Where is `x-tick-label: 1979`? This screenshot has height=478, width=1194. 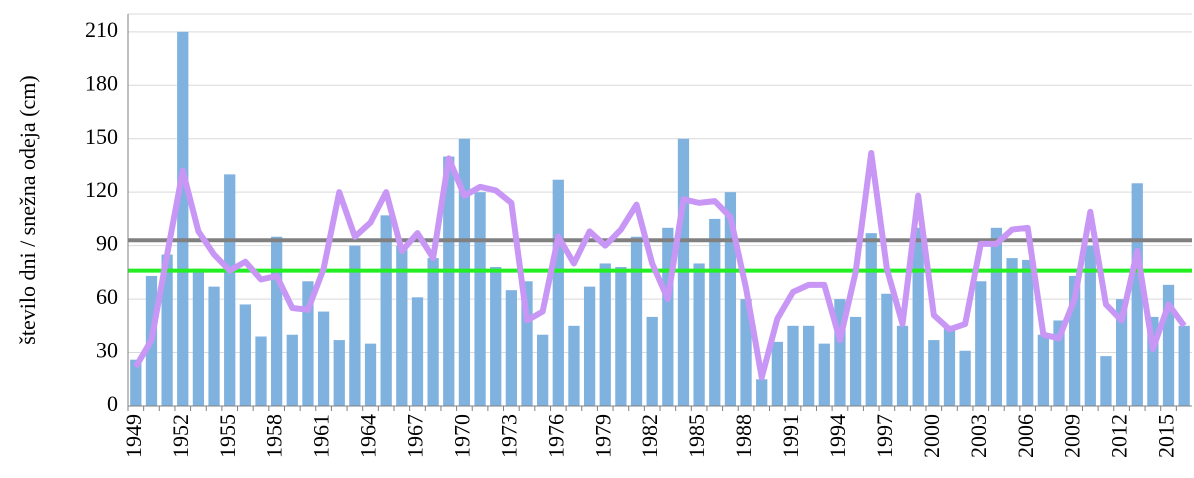 x-tick-label: 1979 is located at coordinates (602, 436).